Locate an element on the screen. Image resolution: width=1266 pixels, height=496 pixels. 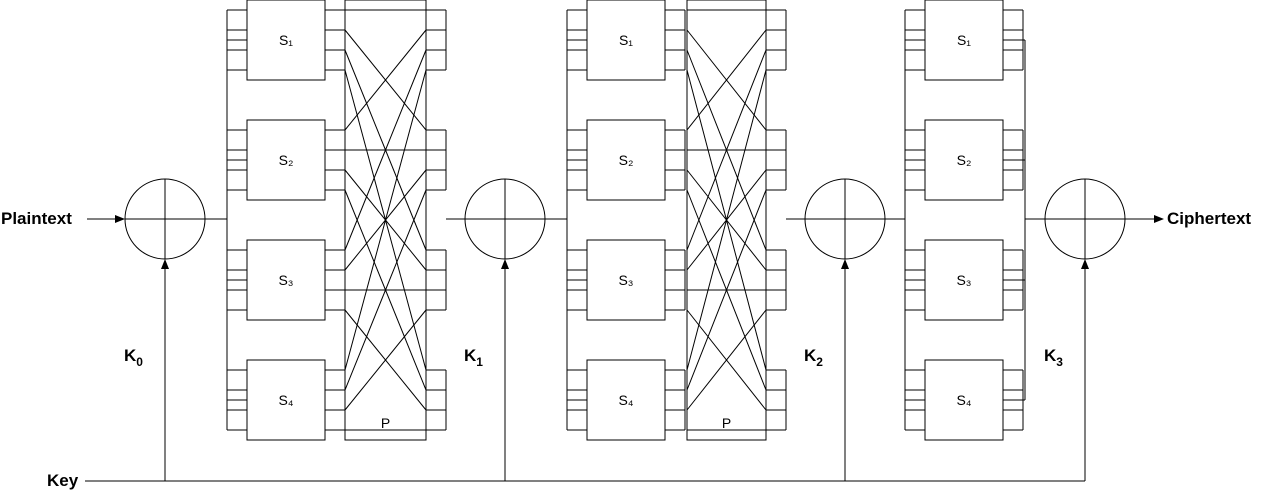
sbox-label-0-2: S₃ is located at coordinates (285, 280).